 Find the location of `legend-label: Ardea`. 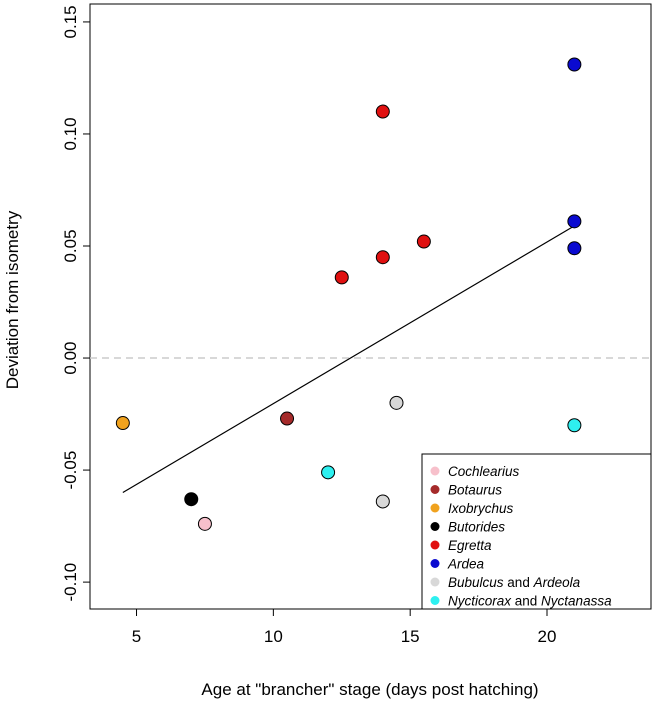

legend-label: Ardea is located at coordinates (466, 564).